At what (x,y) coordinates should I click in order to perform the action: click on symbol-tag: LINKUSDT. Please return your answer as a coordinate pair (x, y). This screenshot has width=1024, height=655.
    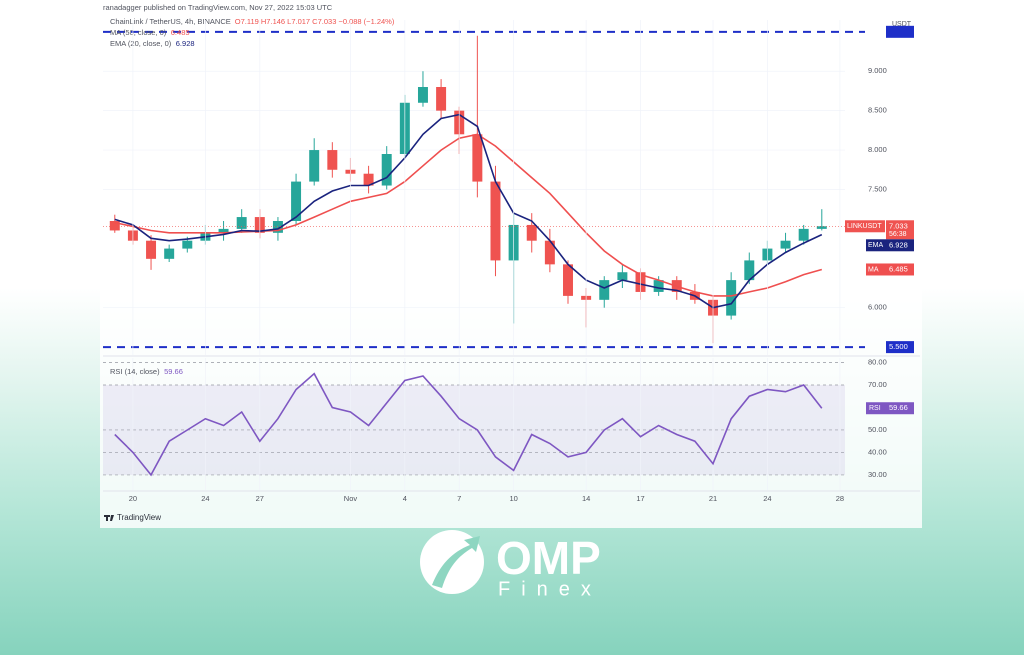
    Looking at the image, I should click on (864, 226).